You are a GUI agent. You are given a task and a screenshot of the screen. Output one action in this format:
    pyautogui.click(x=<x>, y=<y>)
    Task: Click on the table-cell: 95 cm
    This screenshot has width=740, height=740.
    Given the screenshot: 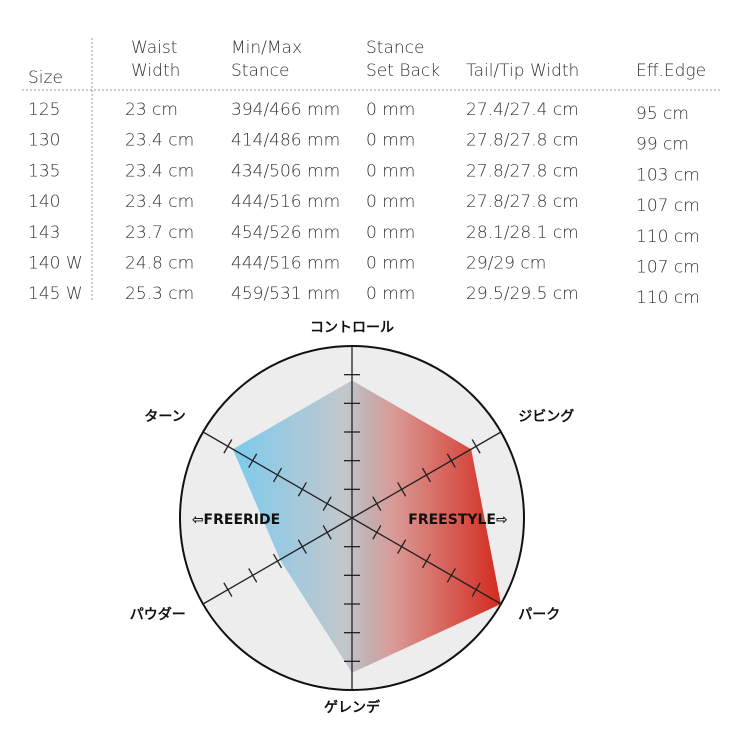 What is the action you would take?
    pyautogui.click(x=662, y=114)
    